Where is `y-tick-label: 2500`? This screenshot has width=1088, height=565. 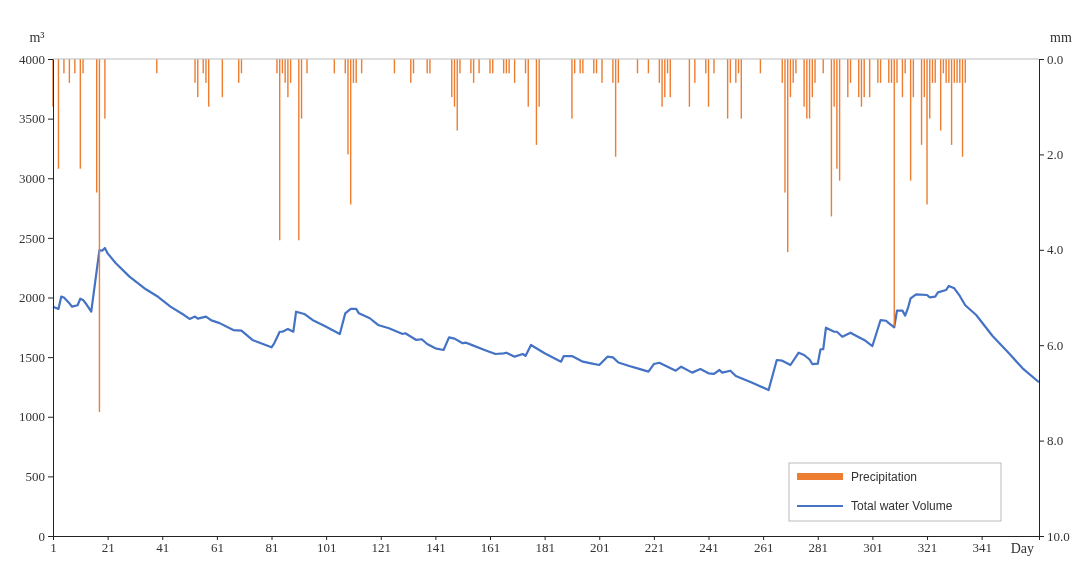
y-tick-label: 2500 is located at coordinates (32, 238).